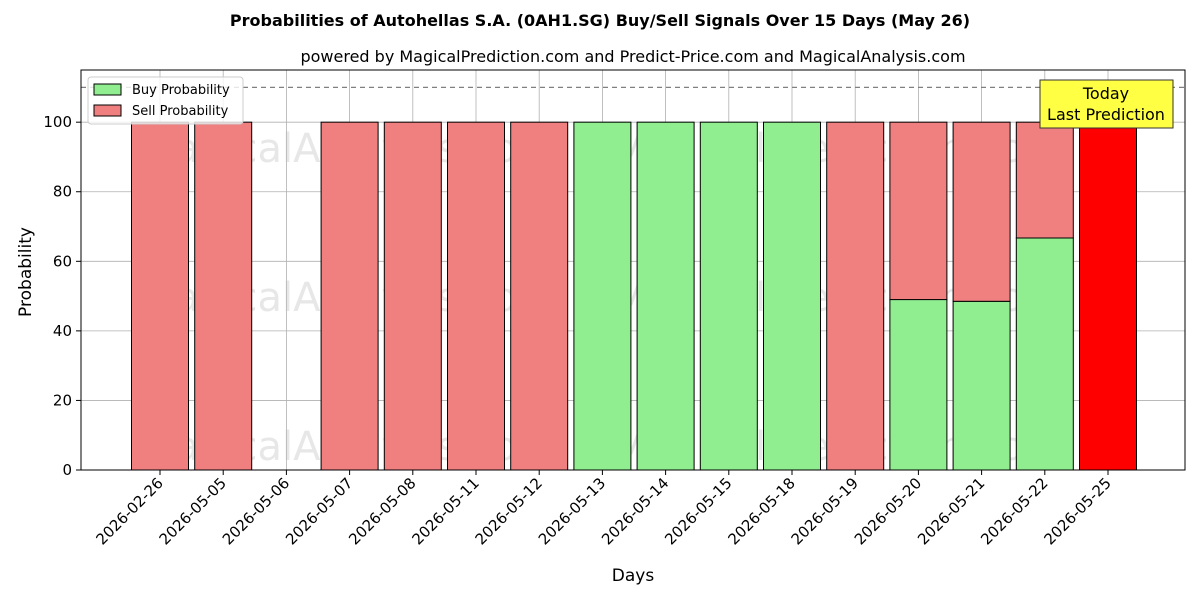 This screenshot has height=600, width=1200. What do you see at coordinates (62, 331) in the screenshot?
I see `y-tick-label: 40` at bounding box center [62, 331].